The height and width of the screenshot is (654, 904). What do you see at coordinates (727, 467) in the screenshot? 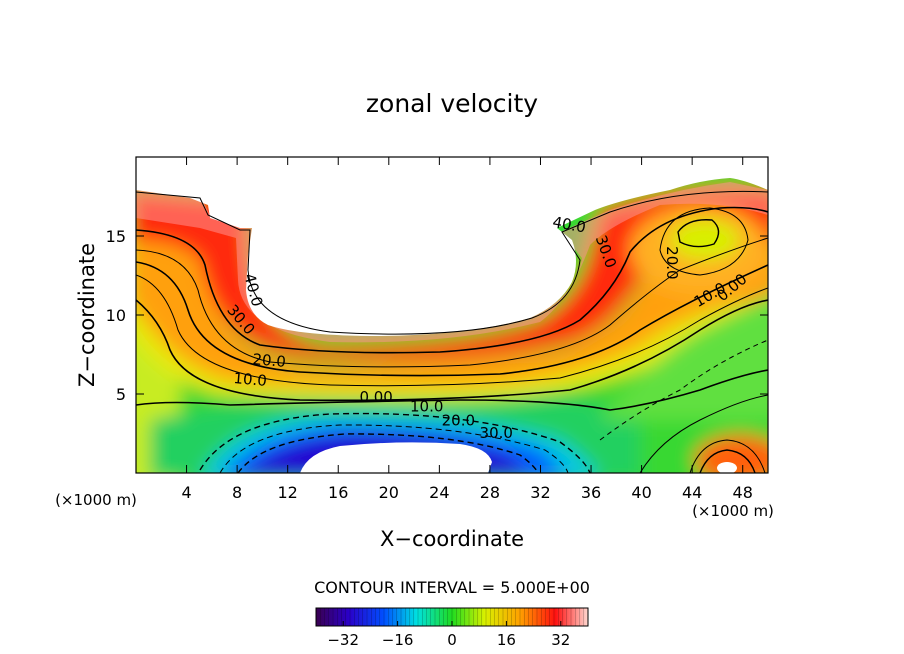
I see `small-cavity` at bounding box center [727, 467].